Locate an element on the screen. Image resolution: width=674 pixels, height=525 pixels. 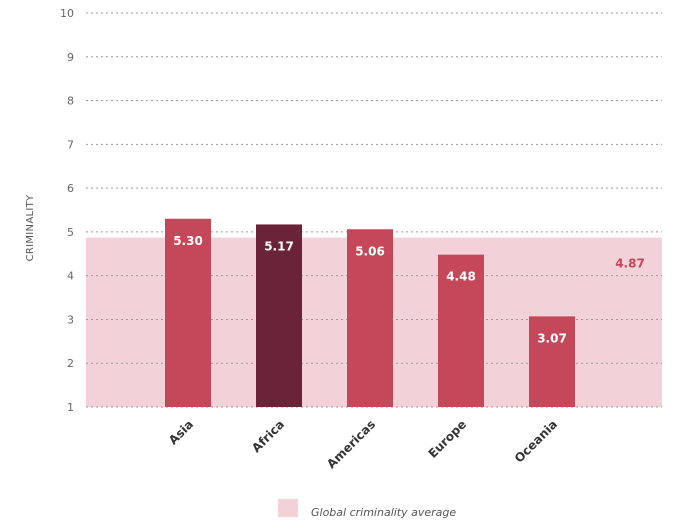
y-tick-label: 3 is located at coordinates (70, 319).